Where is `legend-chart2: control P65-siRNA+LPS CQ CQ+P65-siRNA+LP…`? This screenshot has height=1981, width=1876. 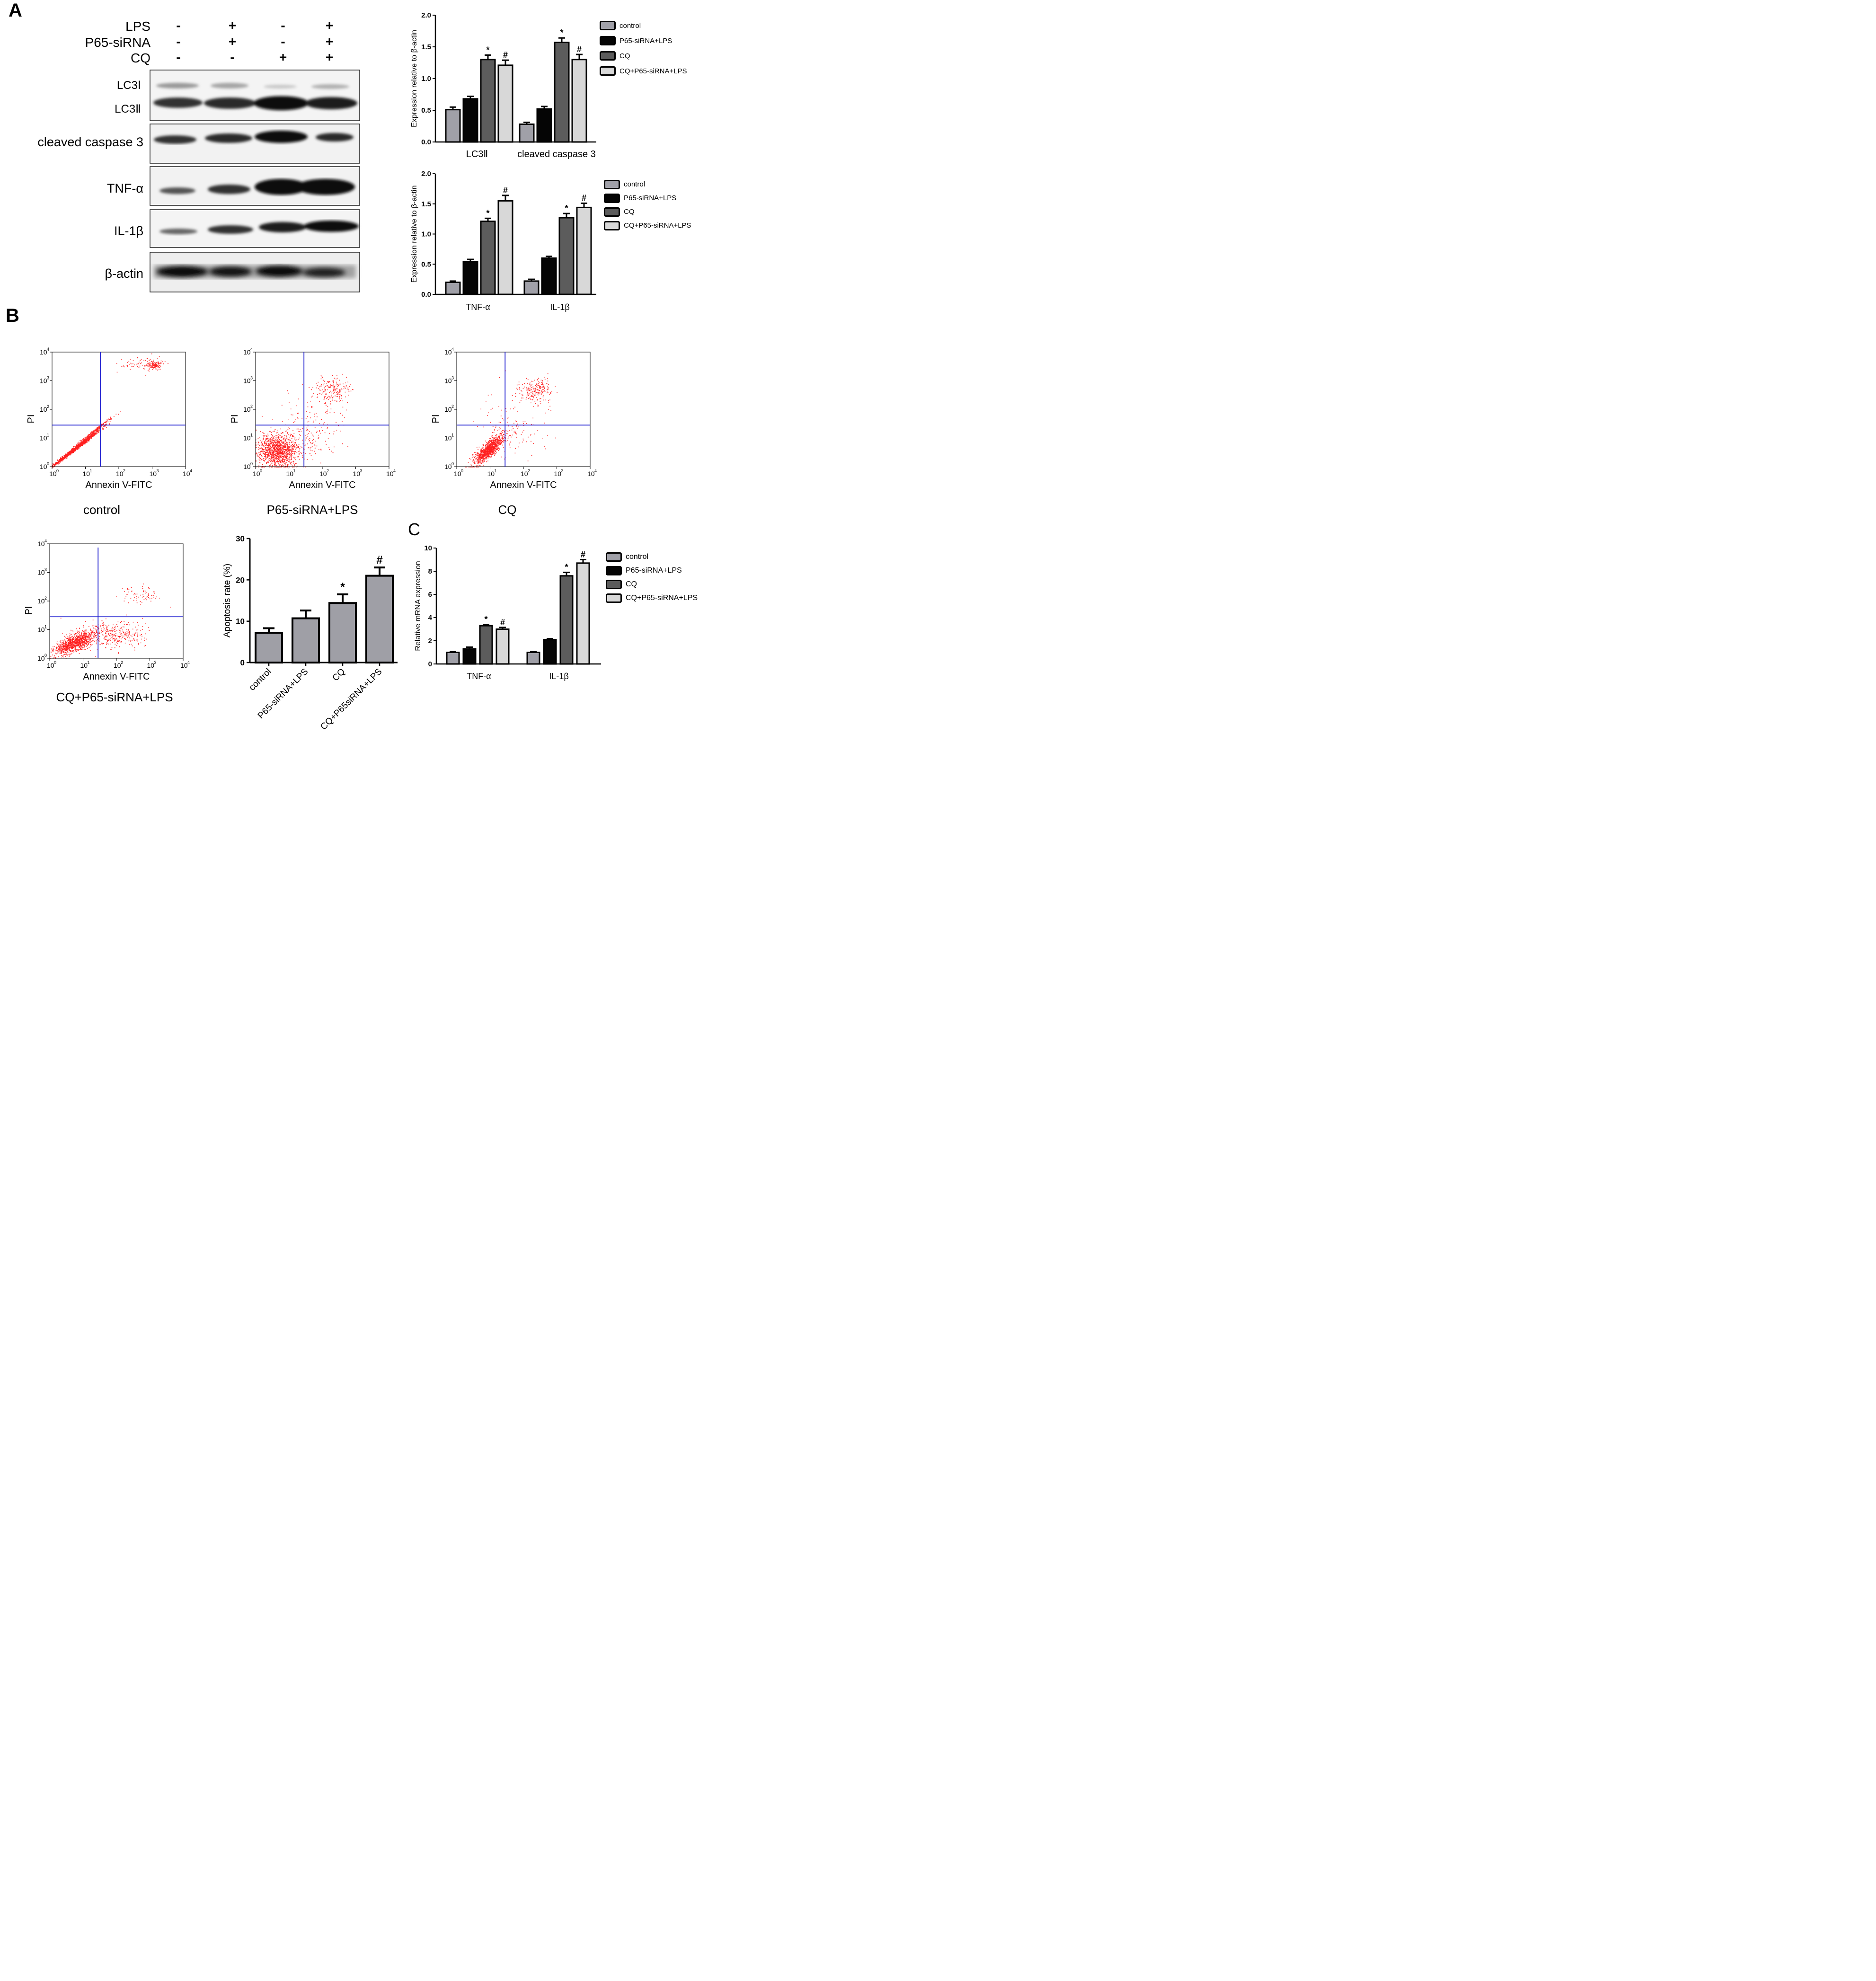
legend-chart2: control P65-siRNA+LPS CQ CQ+P65-siRNA+LP… is located at coordinates (647, 204).